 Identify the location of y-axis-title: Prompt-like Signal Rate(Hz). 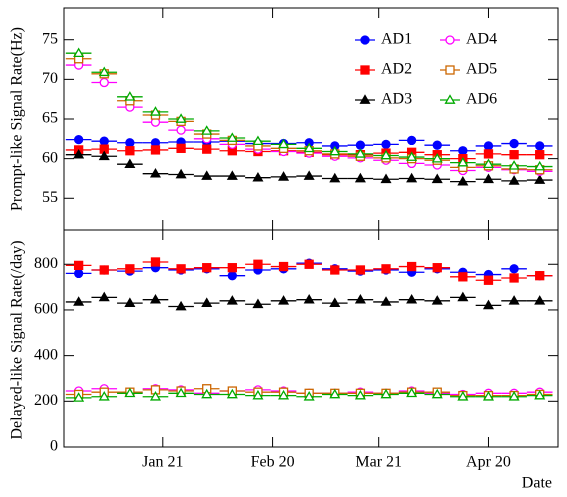
(17, 119).